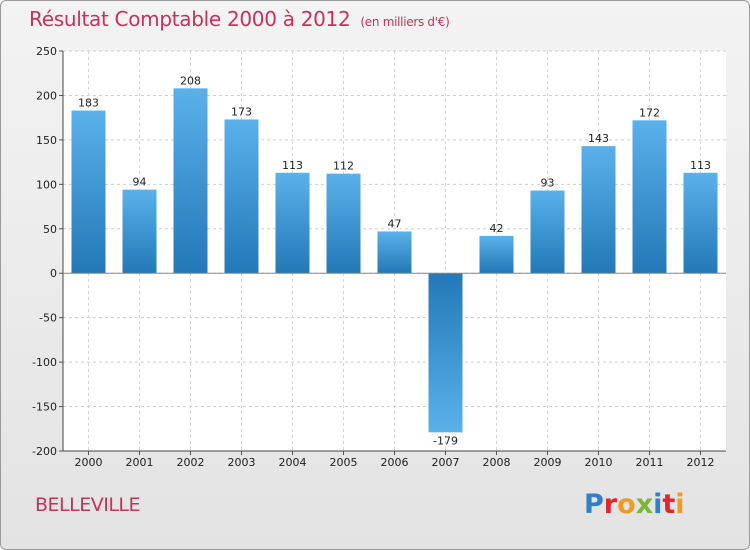 The image size is (750, 550). I want to click on x-tick-label-2012: 2012, so click(701, 462).